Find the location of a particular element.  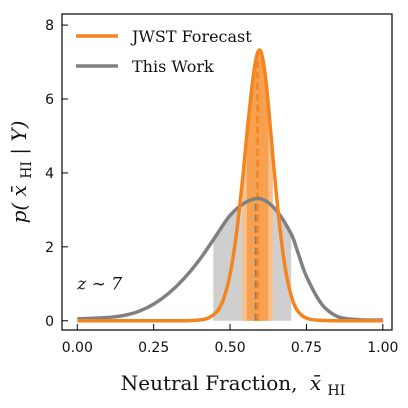

y-tick-label: 4 is located at coordinates (49, 174).